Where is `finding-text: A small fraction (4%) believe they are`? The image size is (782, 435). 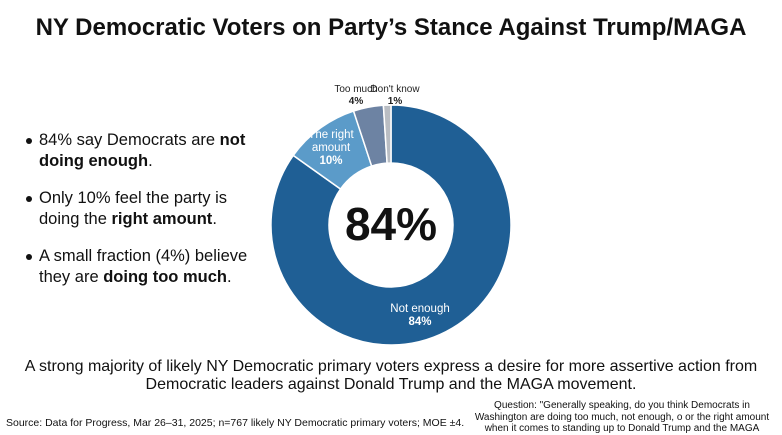 finding-text: A small fraction (4%) believe they are is located at coordinates (143, 266).